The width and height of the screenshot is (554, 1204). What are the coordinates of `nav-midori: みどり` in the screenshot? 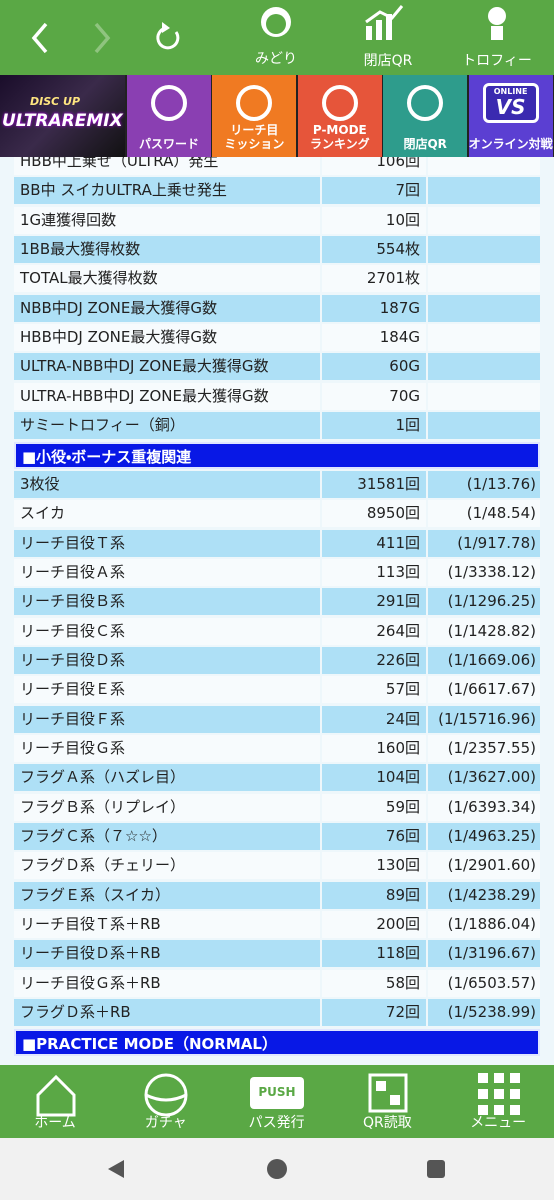 It's located at (276, 59).